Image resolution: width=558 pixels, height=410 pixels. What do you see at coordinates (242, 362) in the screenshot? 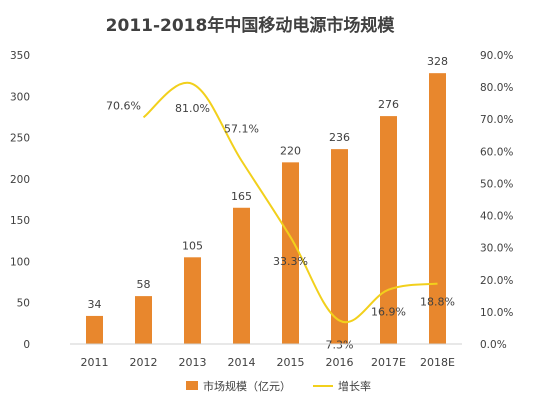
I see `x-tick-label: 2014` at bounding box center [242, 362].